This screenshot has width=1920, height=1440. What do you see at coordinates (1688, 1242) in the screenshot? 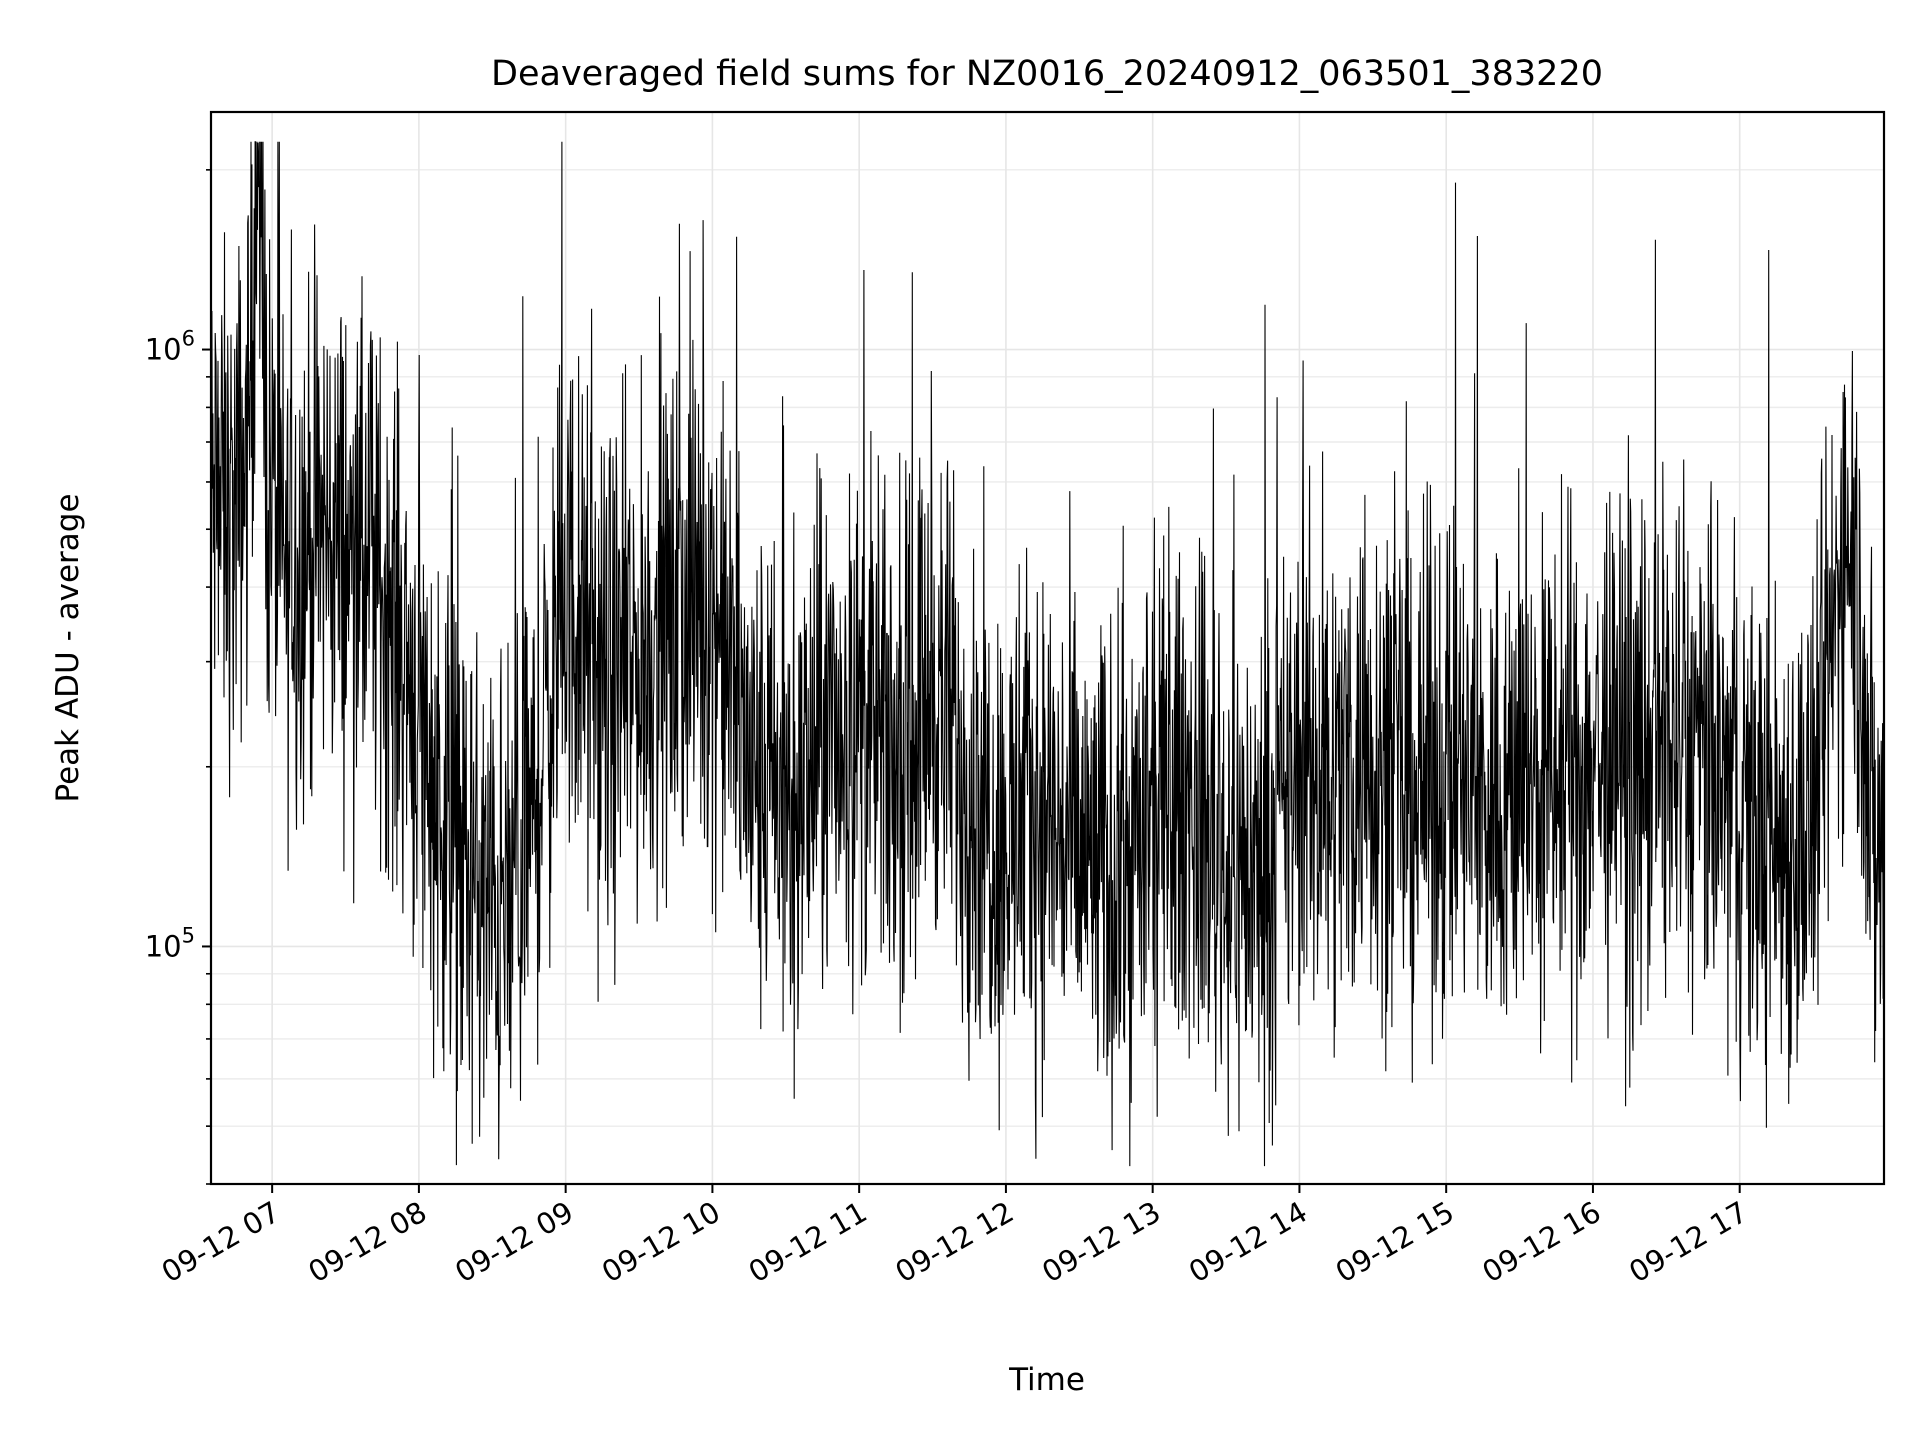
I see `x-tick-label: 09-12 17` at bounding box center [1688, 1242].